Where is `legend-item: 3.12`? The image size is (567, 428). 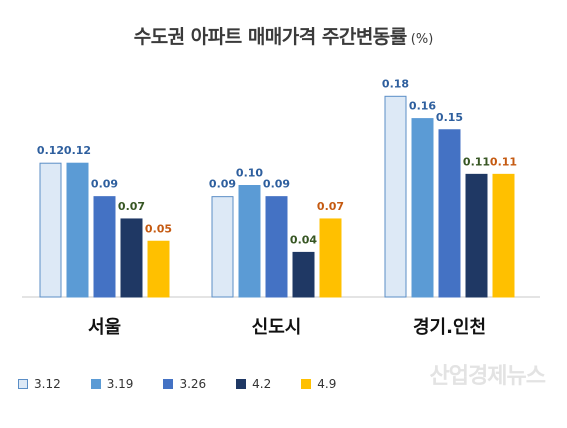
legend-item: 3.12 is located at coordinates (39, 384).